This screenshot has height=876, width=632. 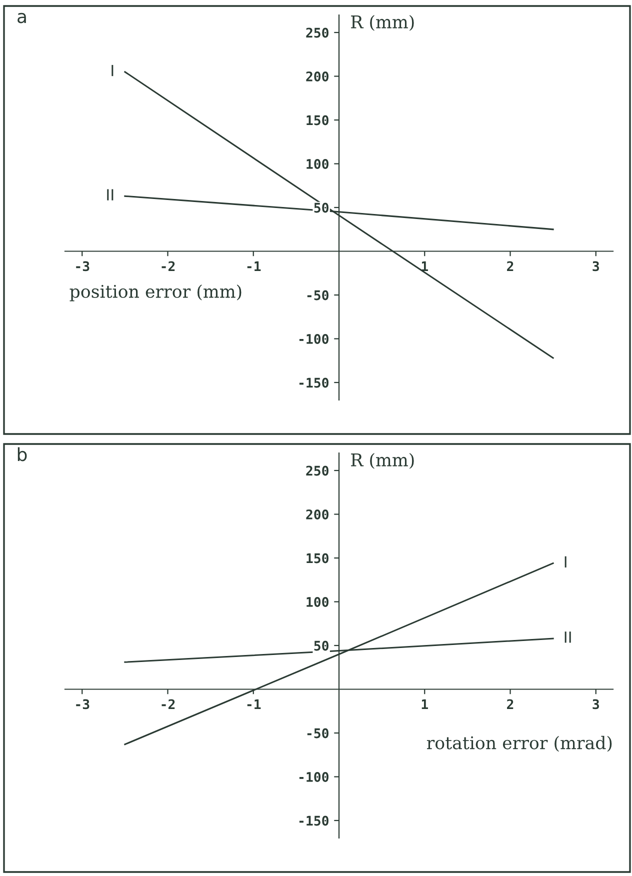 What do you see at coordinates (156, 293) in the screenshot?
I see `x-axis-title: position error (mm)` at bounding box center [156, 293].